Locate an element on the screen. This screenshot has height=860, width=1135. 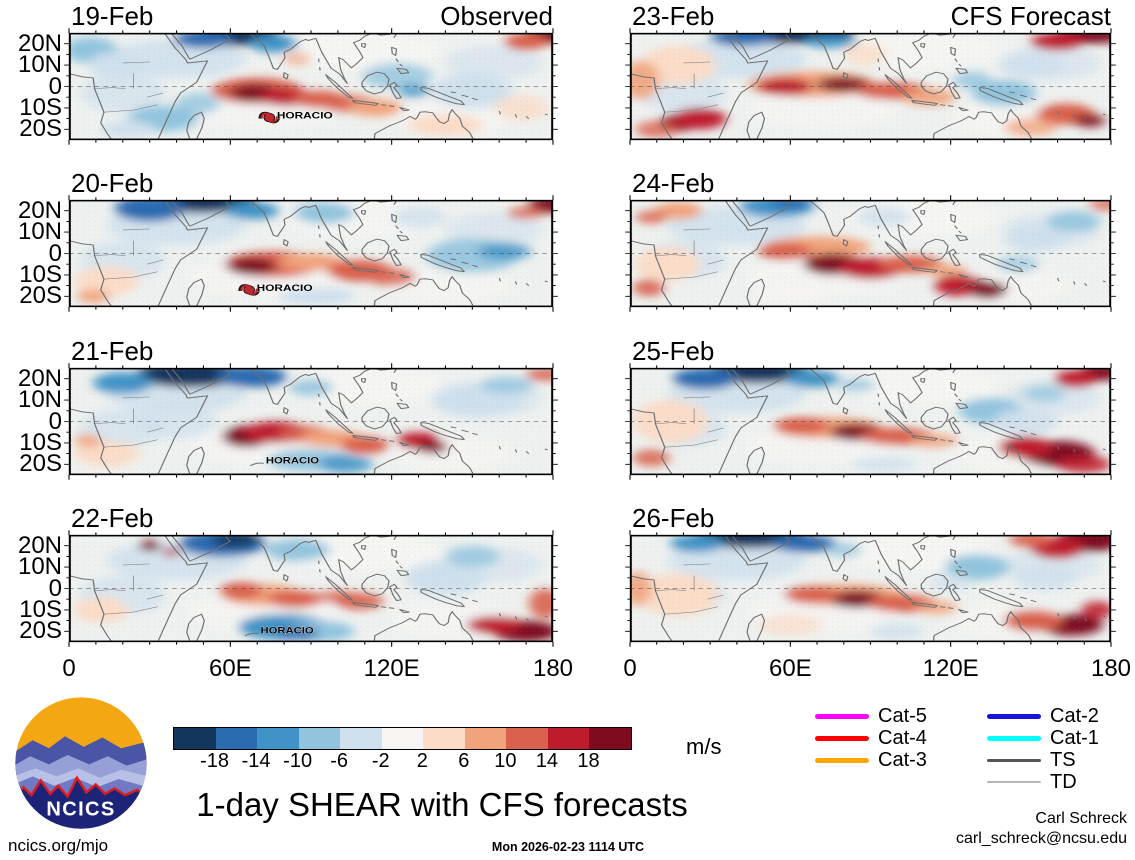
panel-date-23-Feb: 23-Feb is located at coordinates (673, 16).